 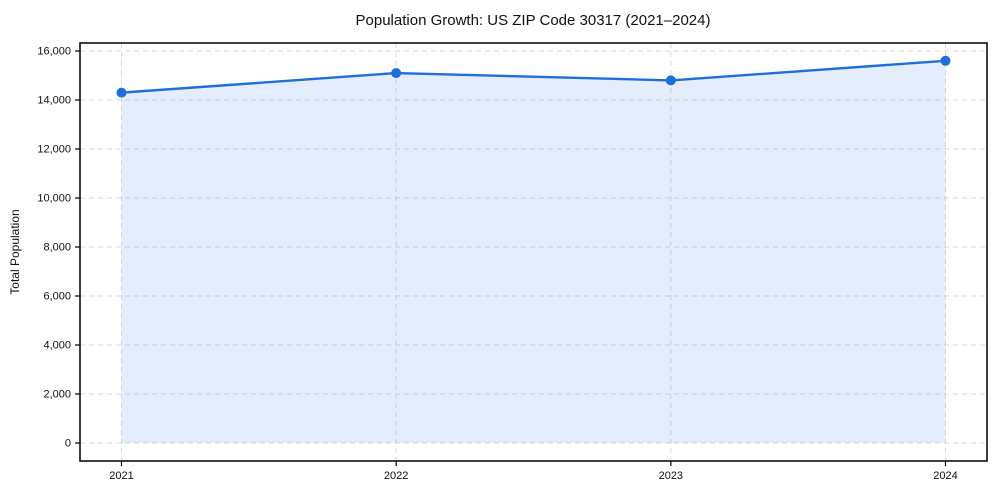 What do you see at coordinates (57, 297) in the screenshot?
I see `y-tick-label: 6,000` at bounding box center [57, 297].